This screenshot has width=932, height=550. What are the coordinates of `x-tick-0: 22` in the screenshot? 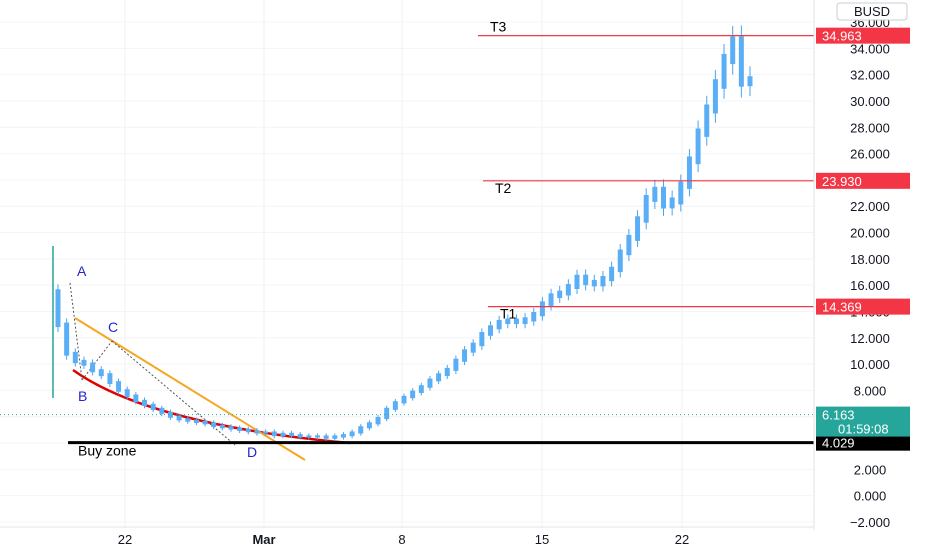 It's located at (125, 539).